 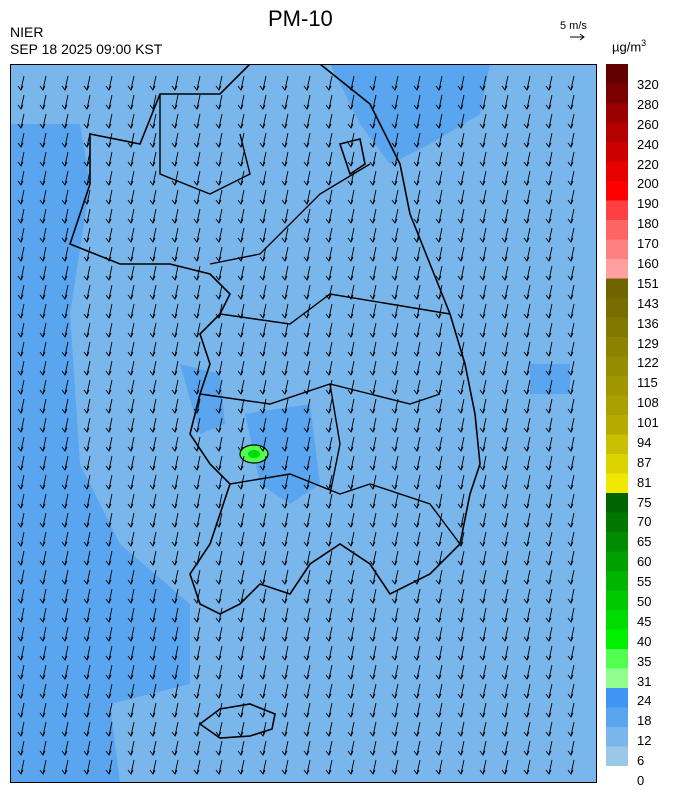 I want to click on border-gangwon, so click(x=290, y=214).